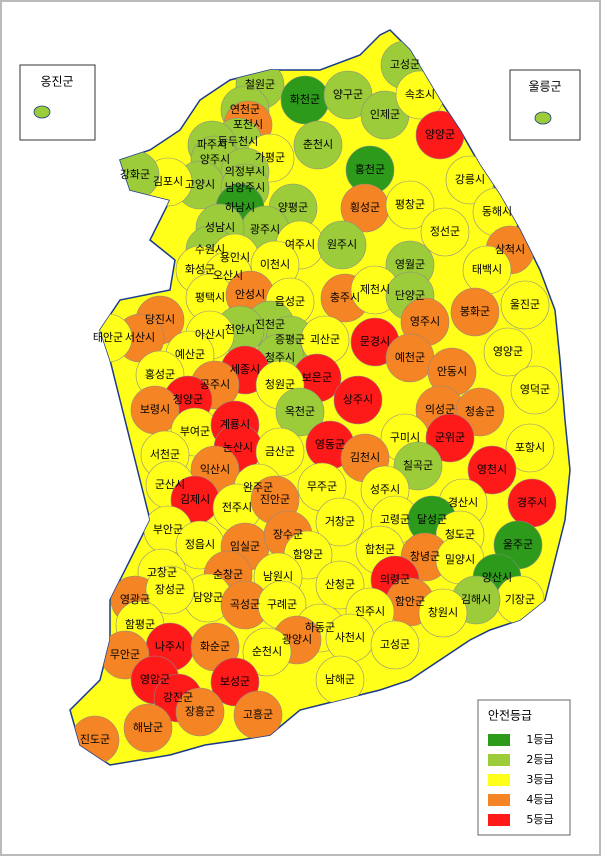  Describe the element at coordinates (195, 431) in the screenshot. I see `region-label: 부여군` at that location.